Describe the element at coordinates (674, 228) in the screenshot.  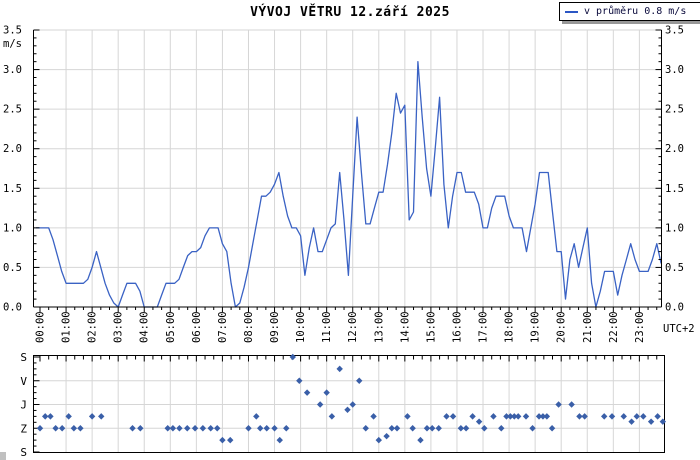
I see `y-tick-label: 1.0` at that location.